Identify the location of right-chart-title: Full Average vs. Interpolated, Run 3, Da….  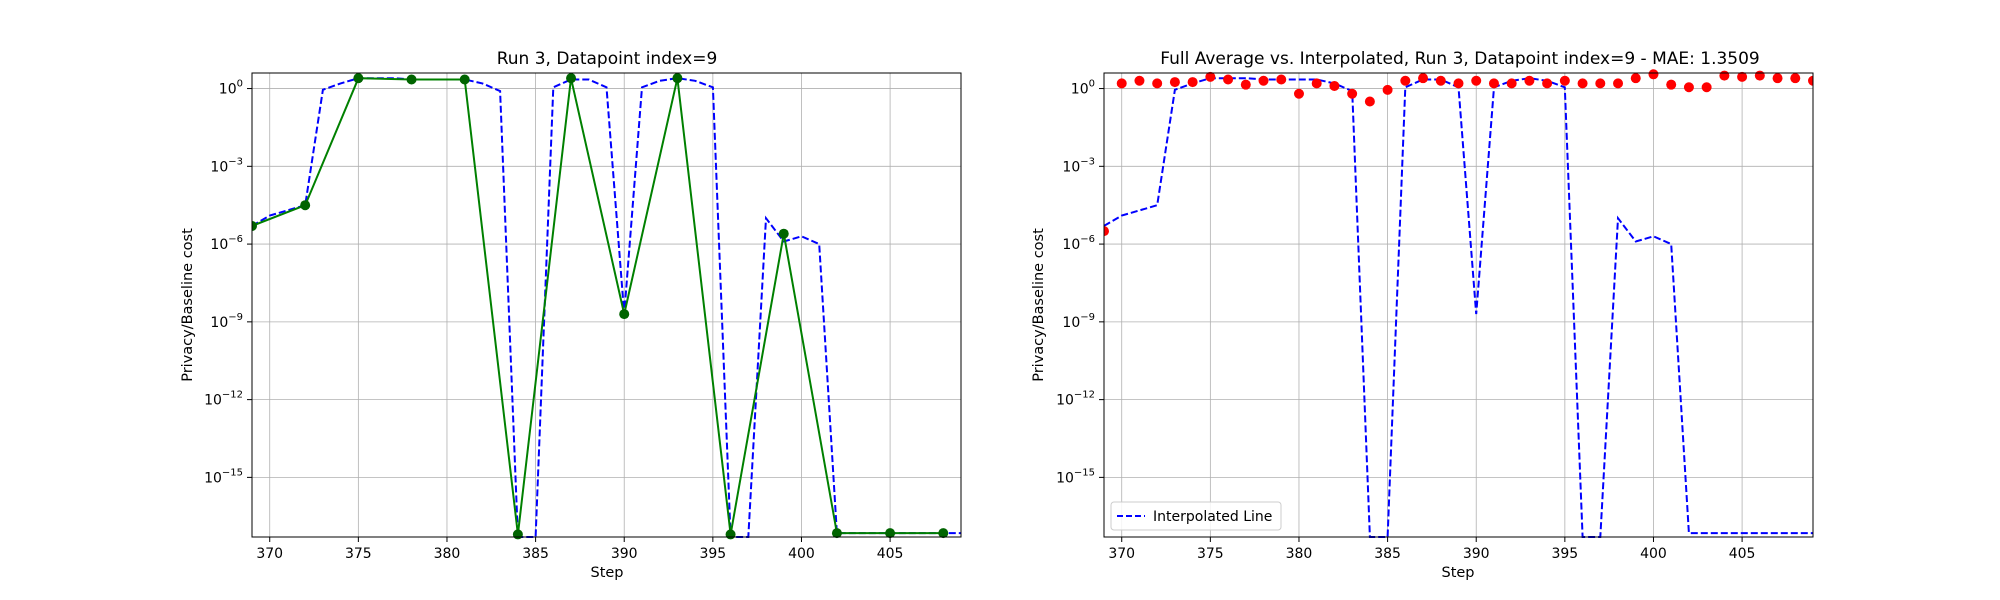
(1460, 59).